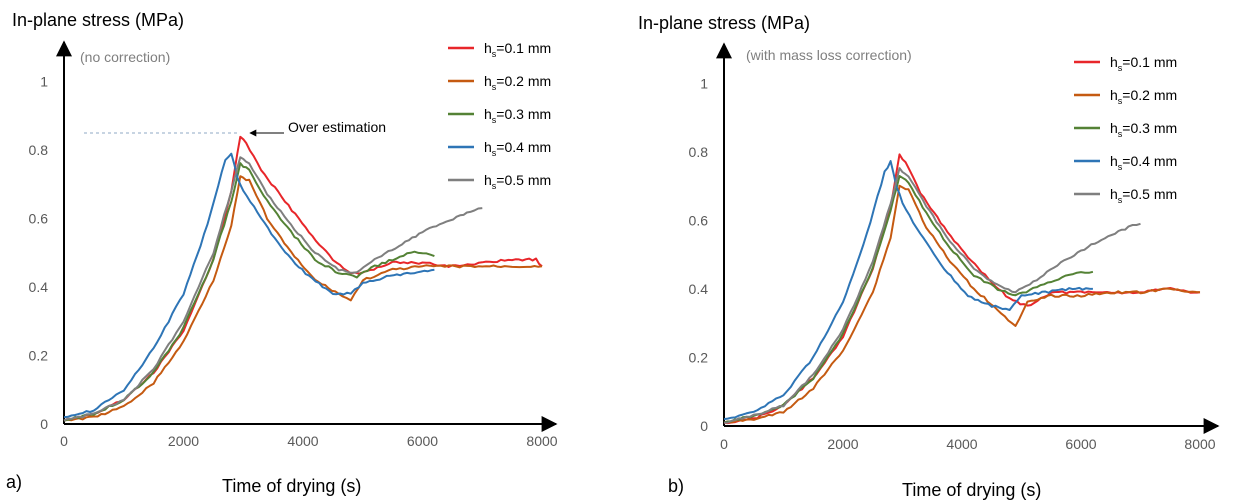  What do you see at coordinates (676, 486) in the screenshot?
I see `panel-letter: b)` at bounding box center [676, 486].